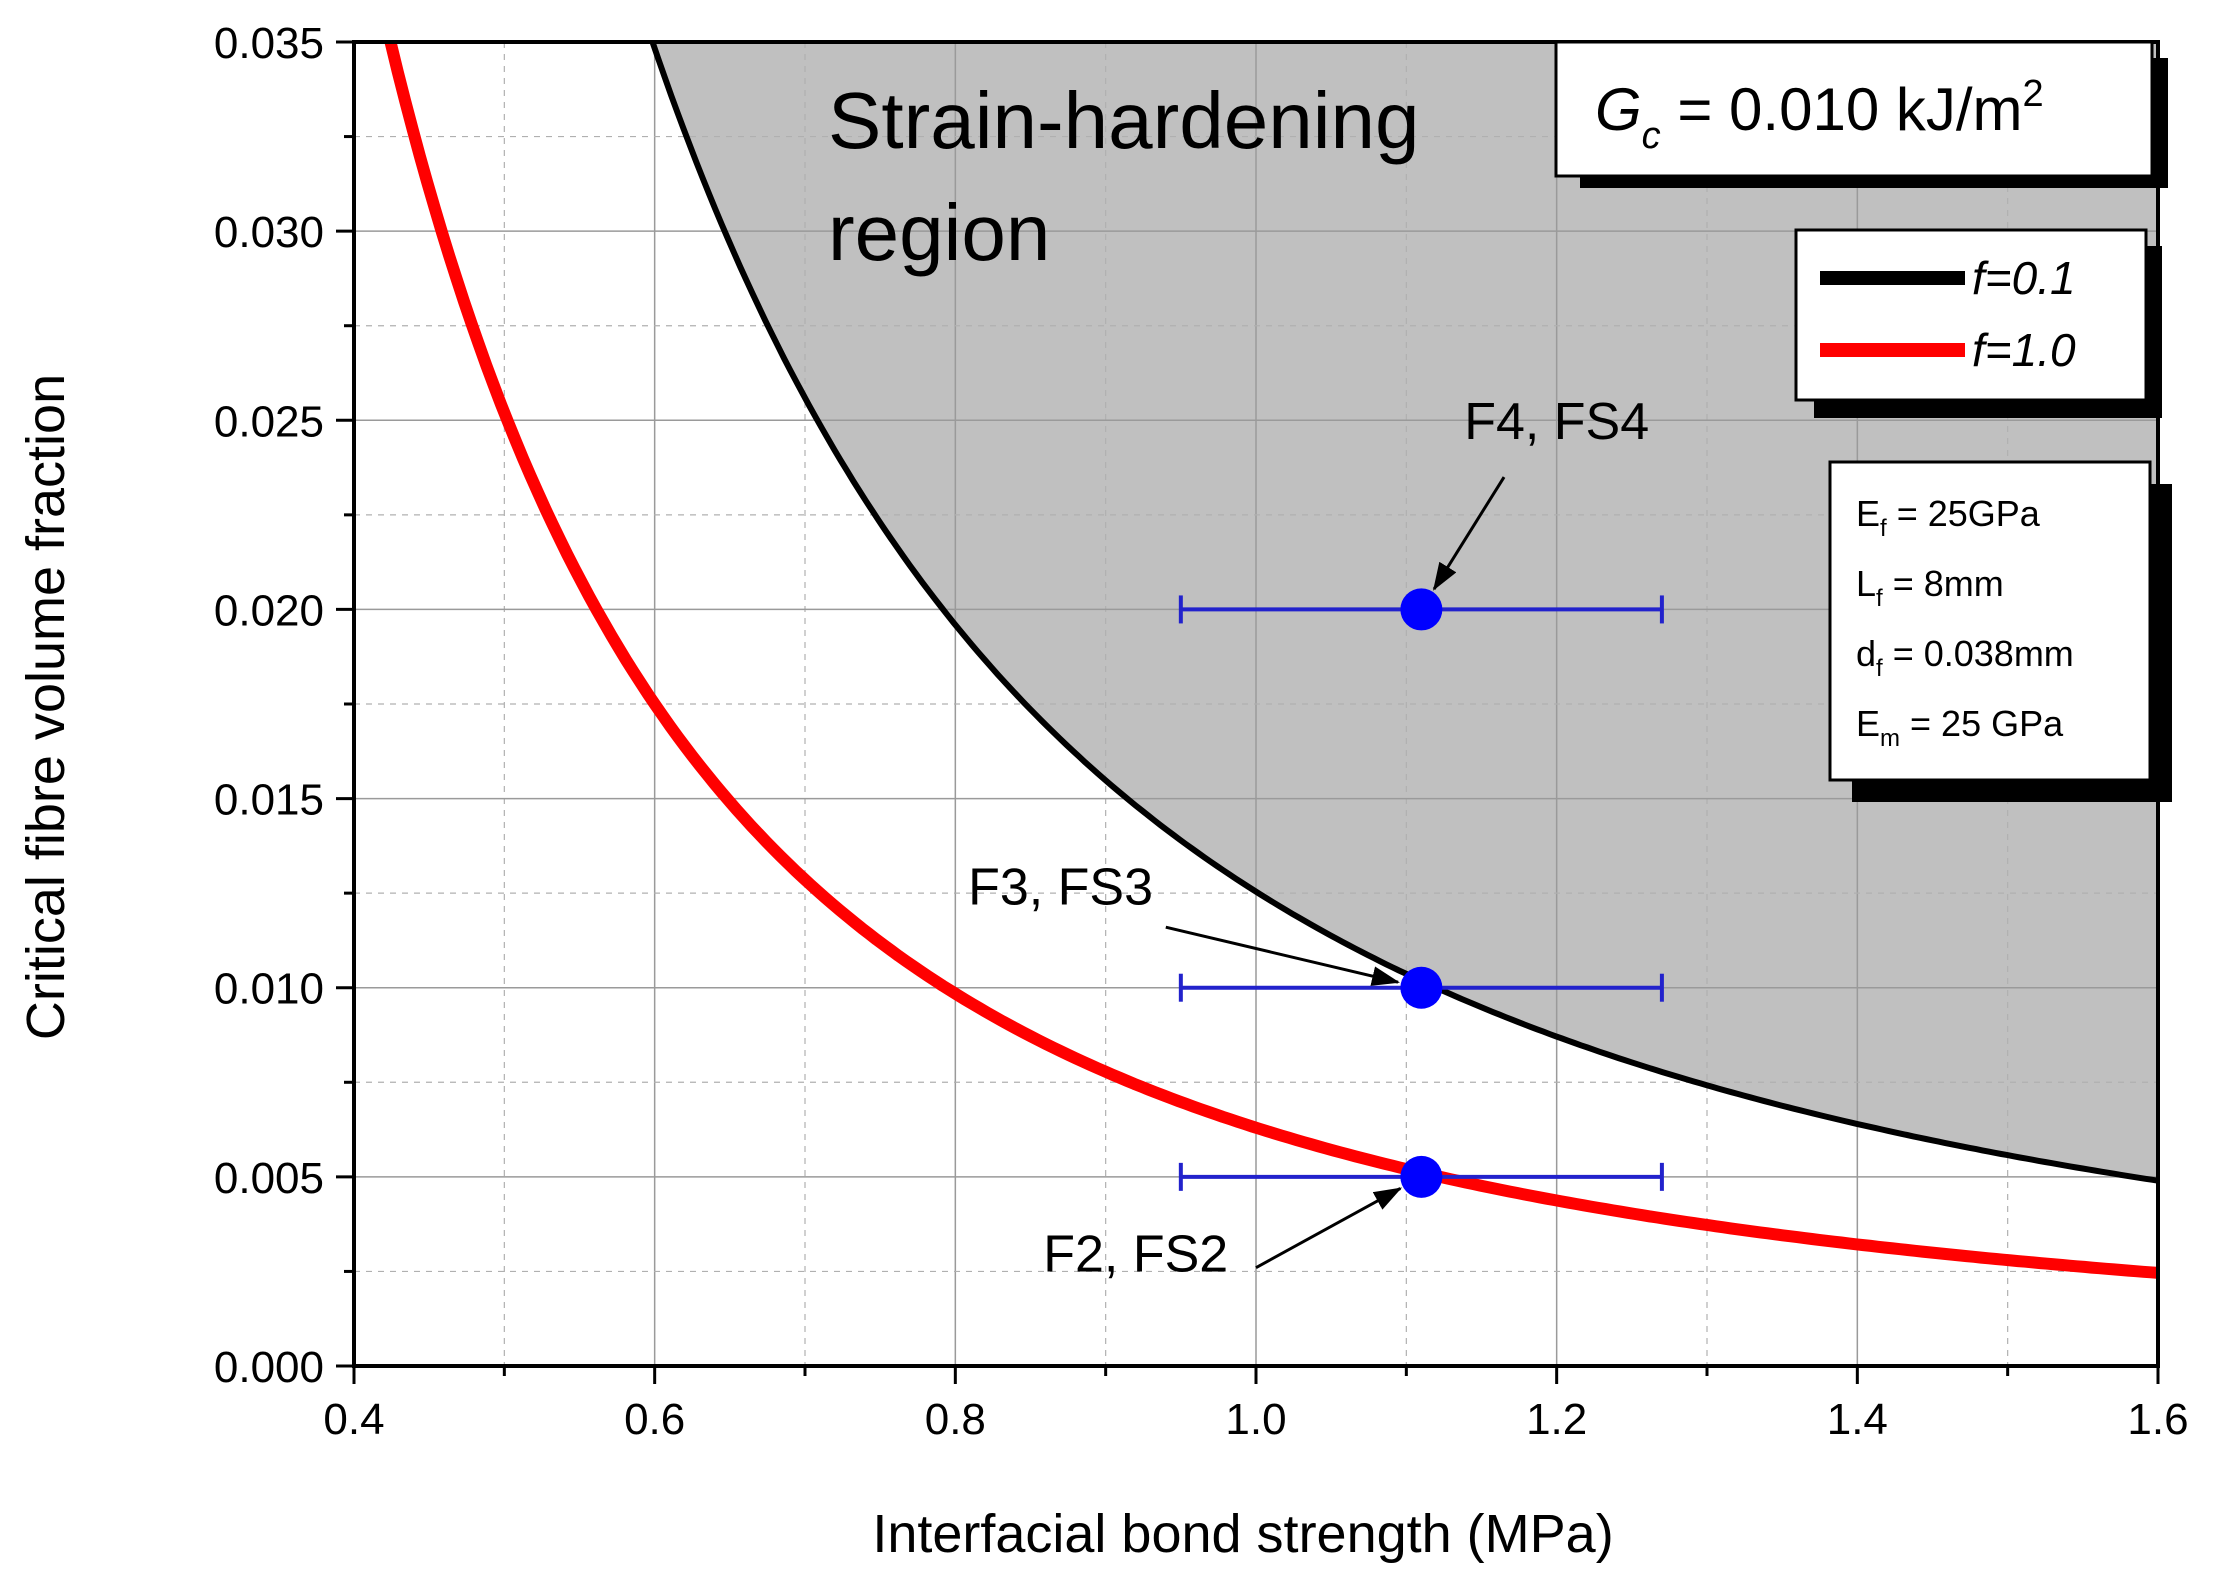 The width and height of the screenshot is (2214, 1577). Describe the element at coordinates (269, 800) in the screenshot. I see `y-tick-label: 0.015` at that location.